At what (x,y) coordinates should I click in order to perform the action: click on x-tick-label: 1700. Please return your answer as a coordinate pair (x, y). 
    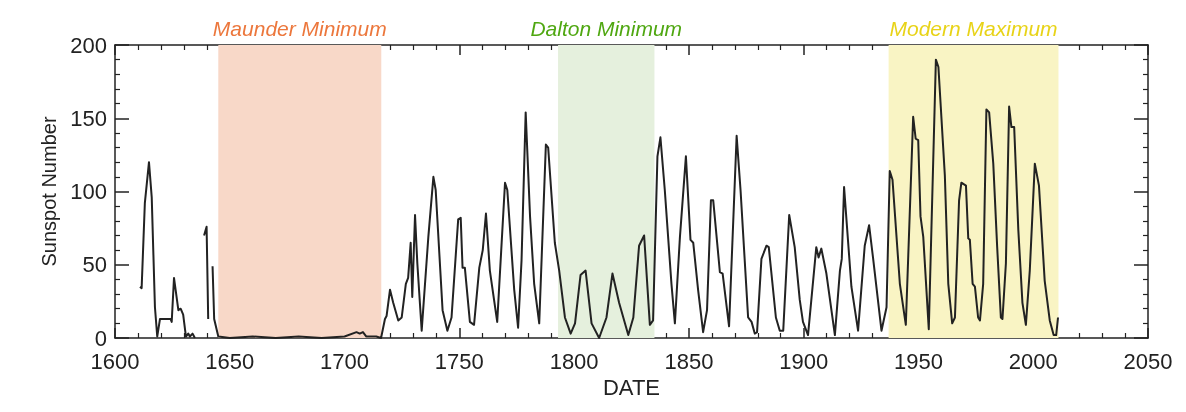
    Looking at the image, I should click on (345, 361).